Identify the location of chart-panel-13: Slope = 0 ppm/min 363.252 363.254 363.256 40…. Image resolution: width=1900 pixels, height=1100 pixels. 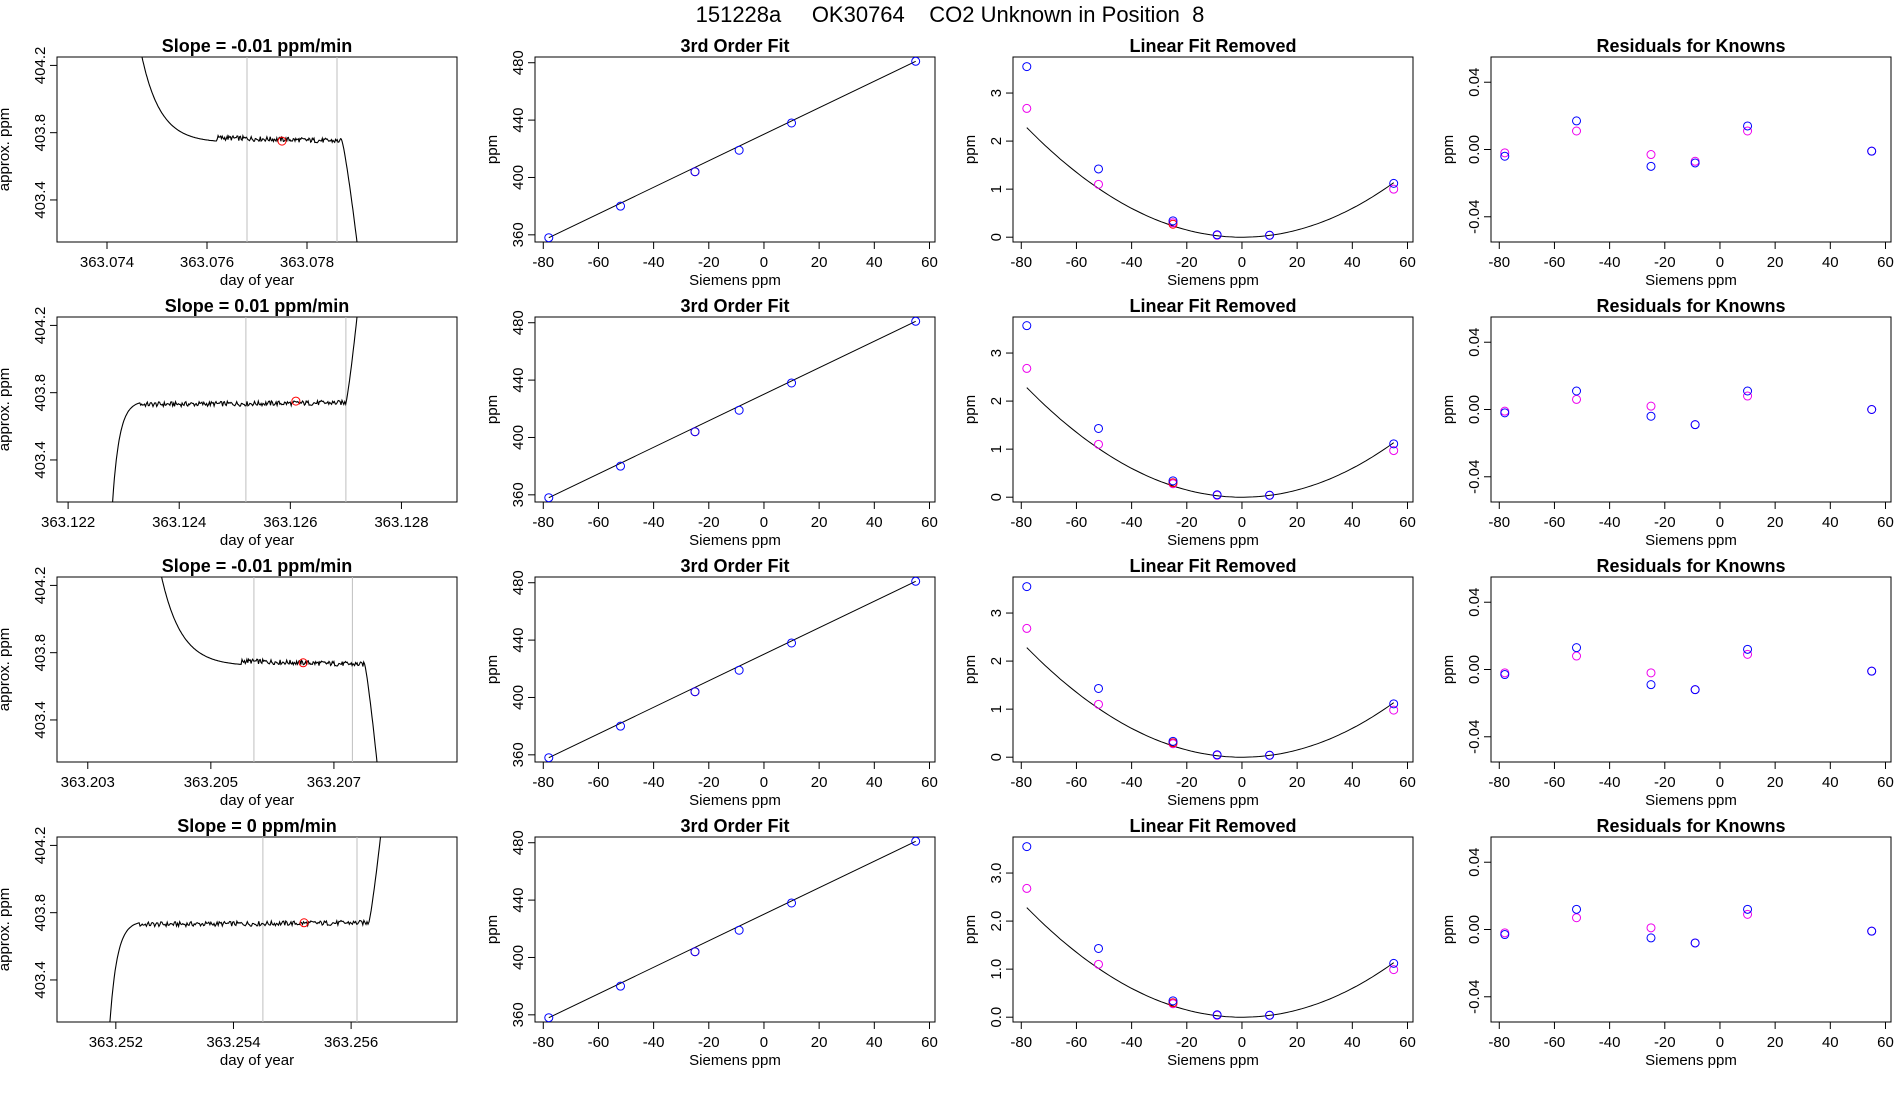
(229, 942).